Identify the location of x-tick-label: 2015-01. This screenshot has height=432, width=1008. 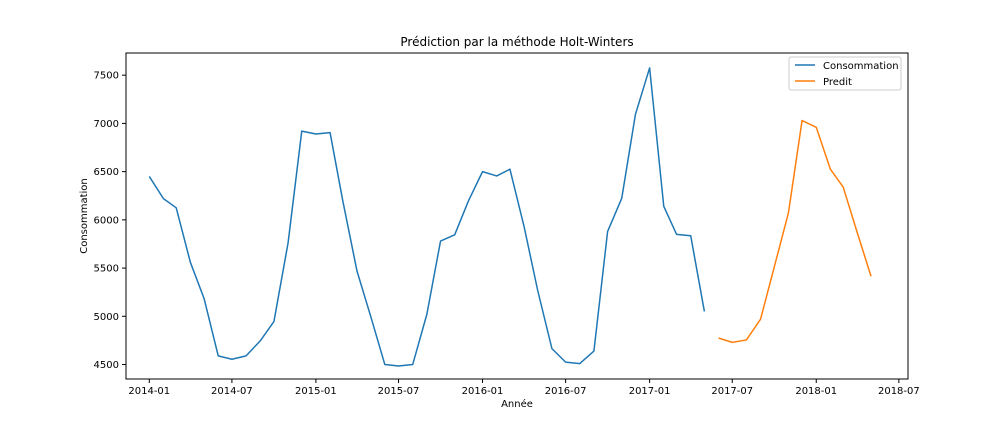
(316, 391).